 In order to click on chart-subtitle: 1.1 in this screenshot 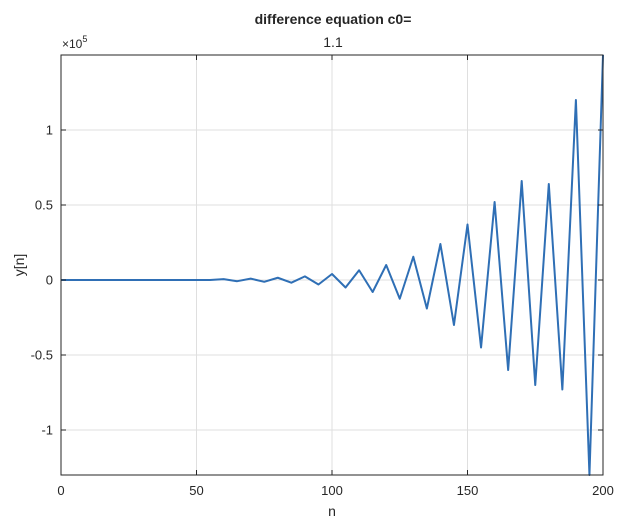, I will do `click(333, 42)`.